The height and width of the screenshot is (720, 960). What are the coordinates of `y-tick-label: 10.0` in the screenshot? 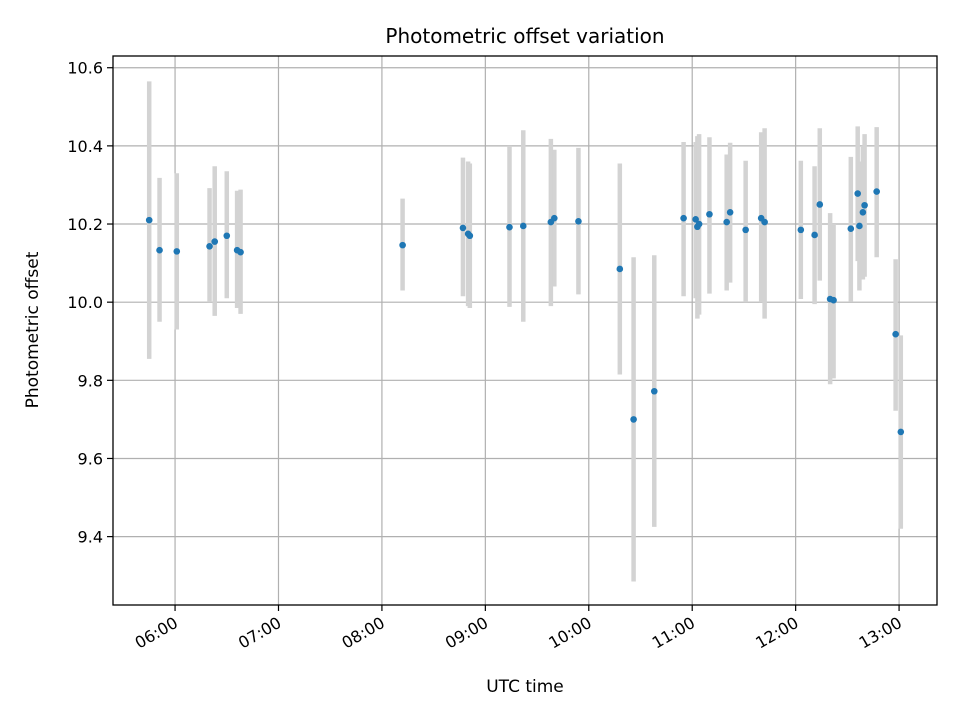 It's located at (85, 302).